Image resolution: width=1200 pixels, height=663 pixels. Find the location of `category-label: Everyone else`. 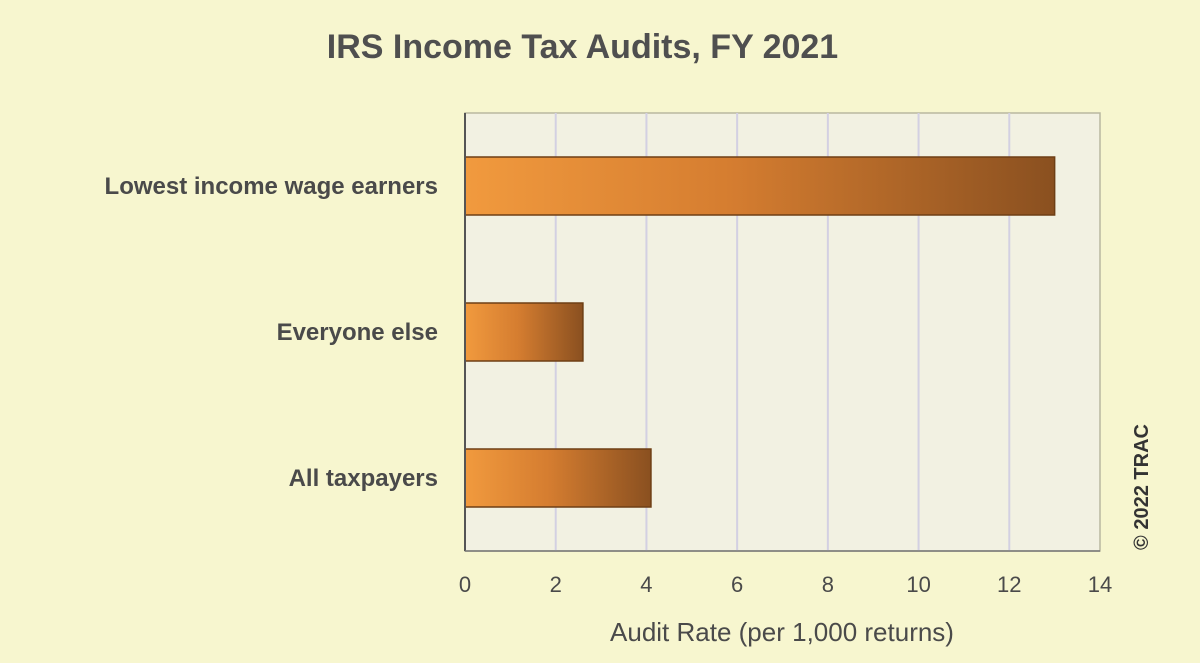

category-label: Everyone else is located at coordinates (357, 332).